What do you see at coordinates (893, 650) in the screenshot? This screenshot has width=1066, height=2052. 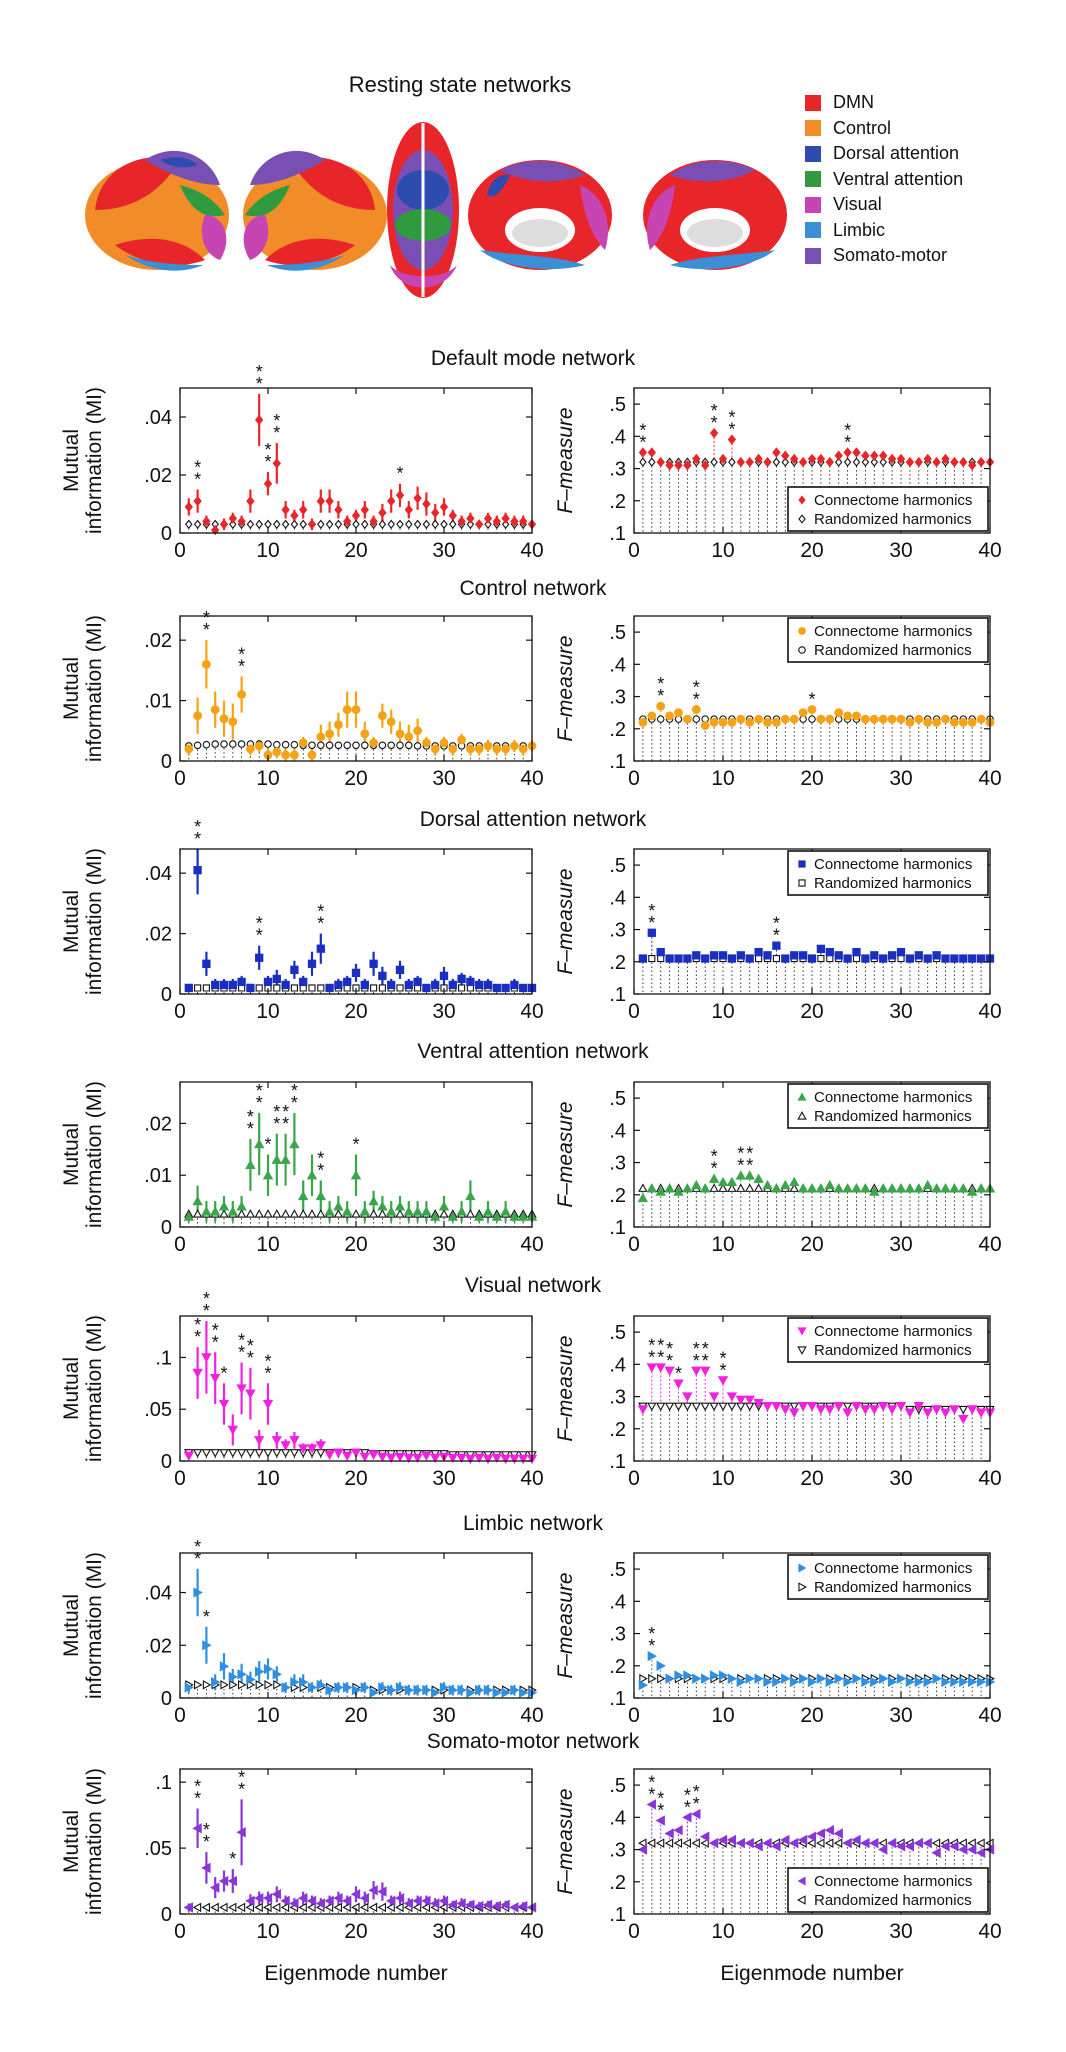 I see `legend-label-random: Randomized harmonics` at bounding box center [893, 650].